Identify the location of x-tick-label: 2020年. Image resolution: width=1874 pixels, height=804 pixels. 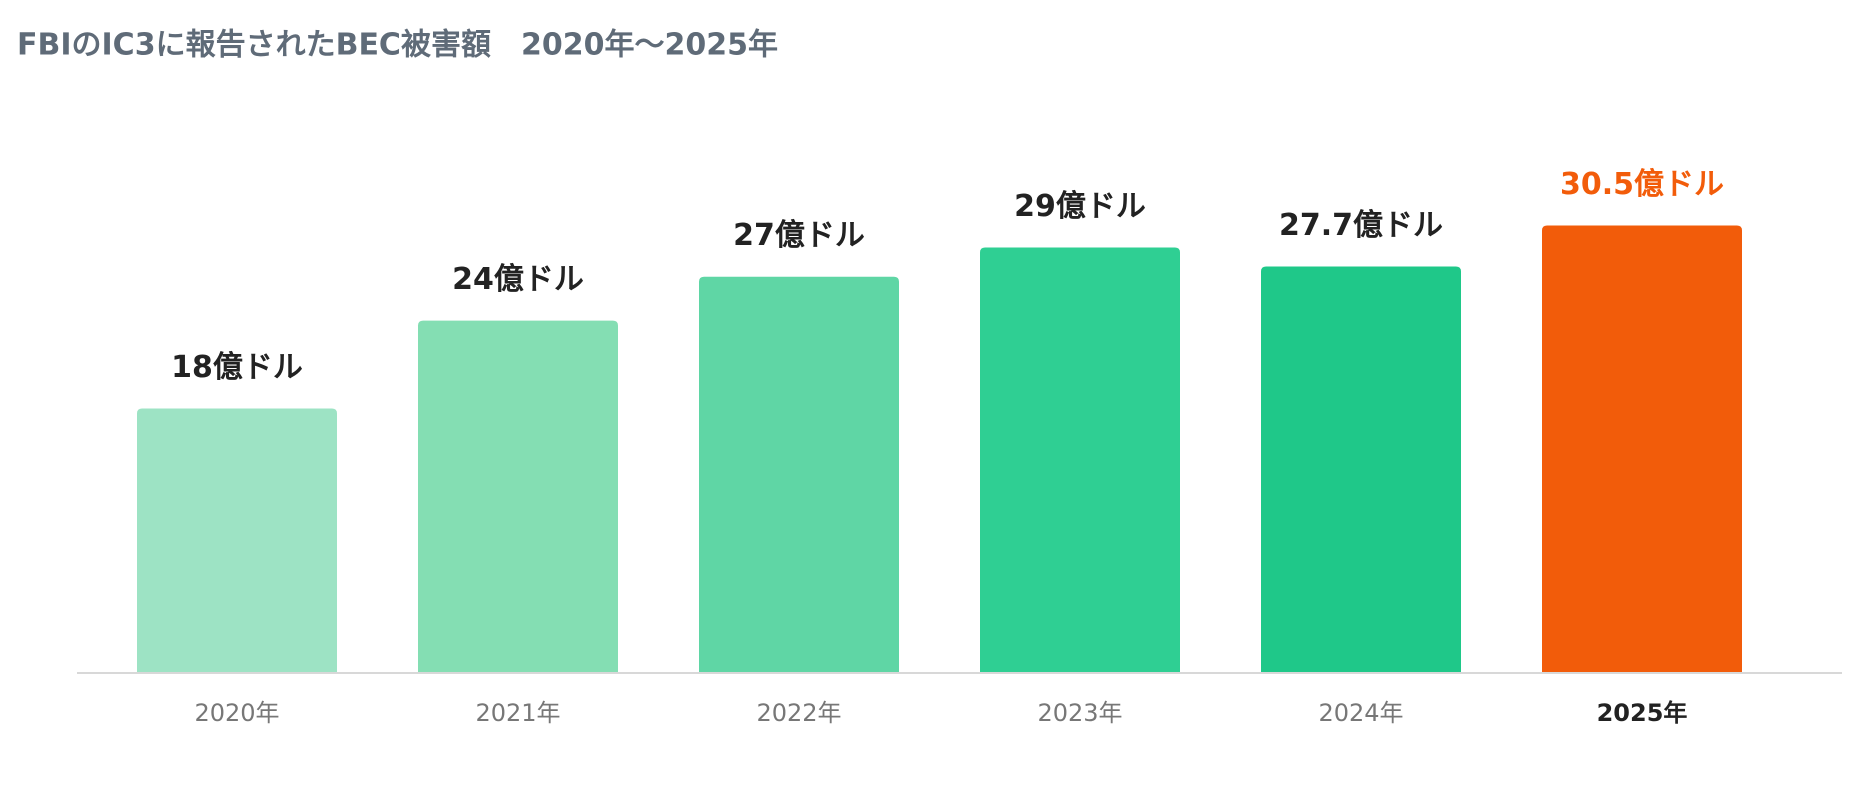
(236, 713).